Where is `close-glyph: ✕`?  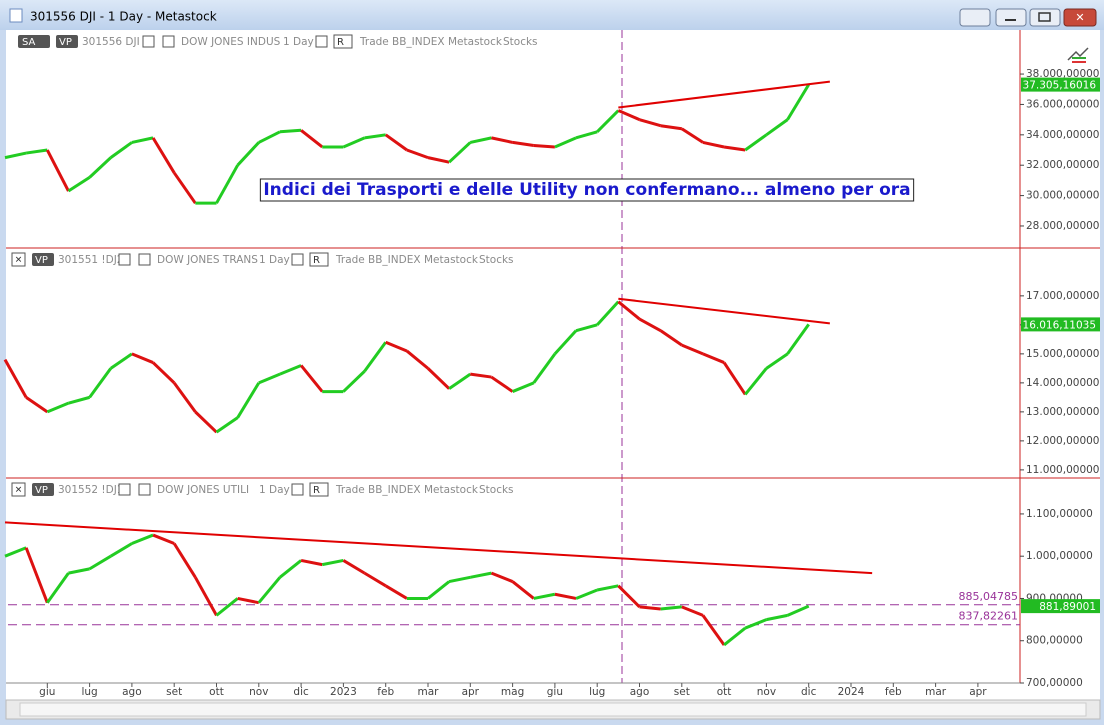
close-glyph: ✕ is located at coordinates (1079, 17).